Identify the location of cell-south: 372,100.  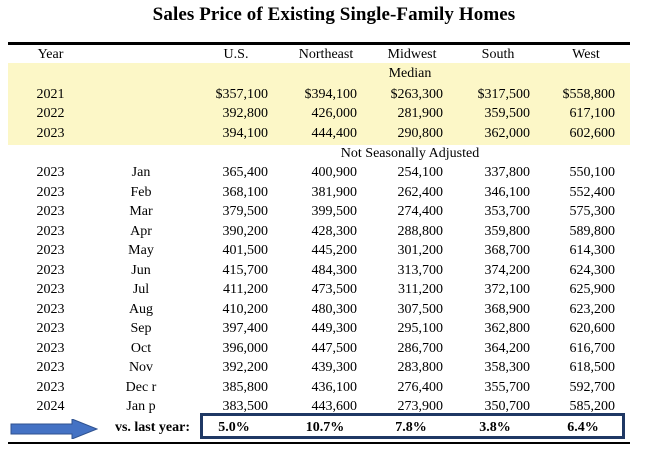
(507, 289).